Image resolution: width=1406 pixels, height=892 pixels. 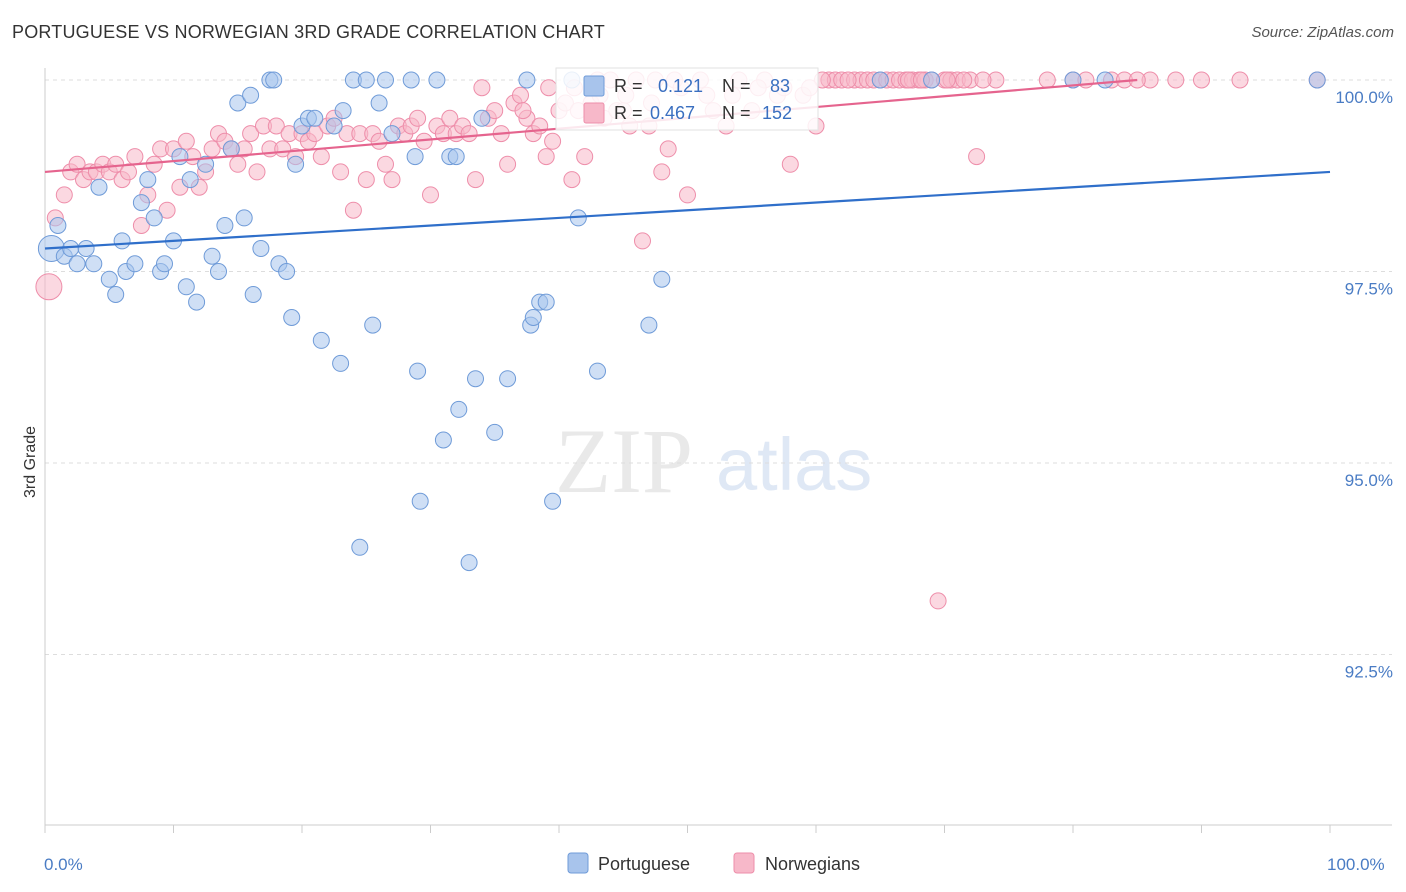 What do you see at coordinates (594, 86) in the screenshot?
I see `legend-swatch-portuguese` at bounding box center [594, 86].